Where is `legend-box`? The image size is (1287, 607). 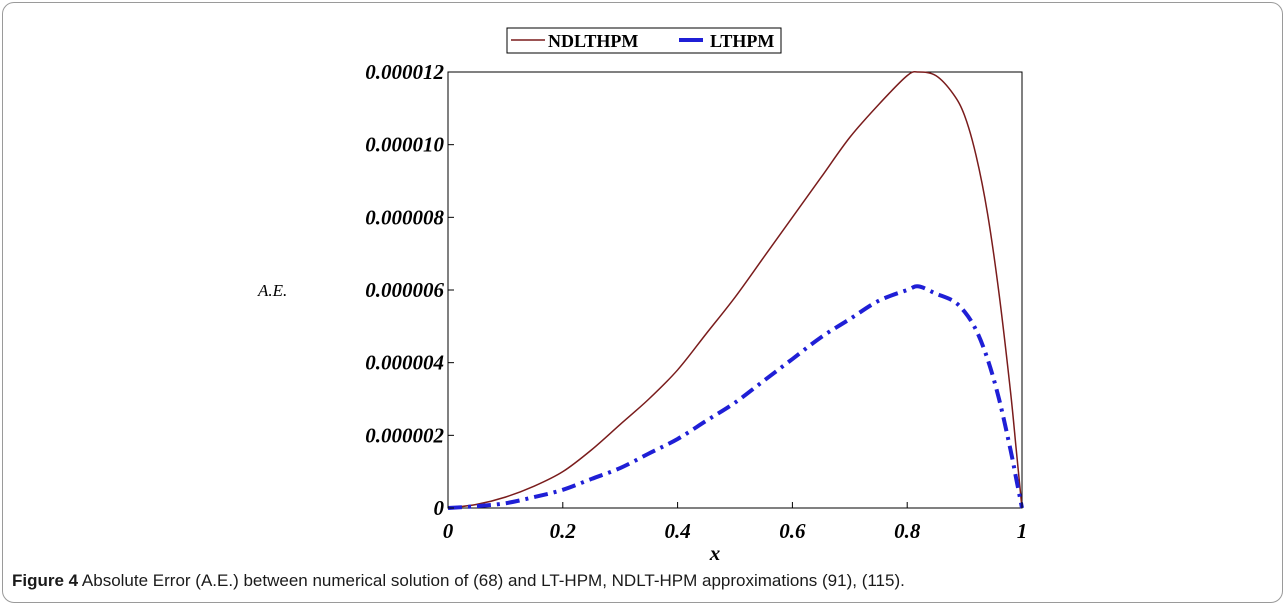 legend-box is located at coordinates (644, 40).